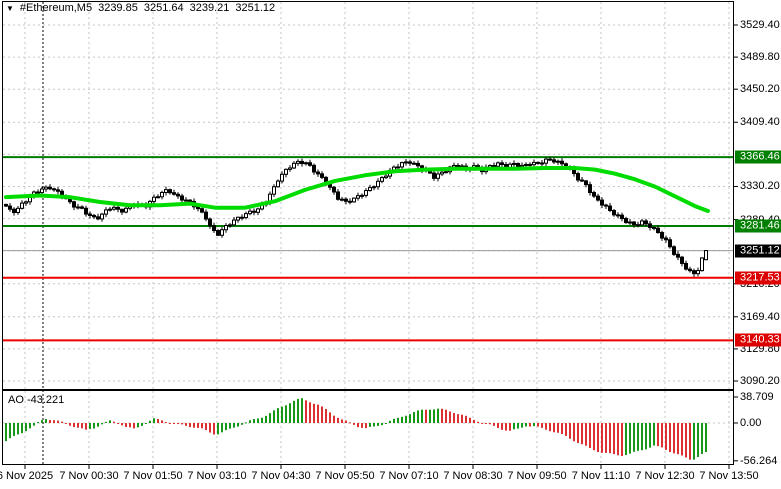 The image size is (781, 489). I want to click on ao-axis-label: -56.264, so click(759, 460).